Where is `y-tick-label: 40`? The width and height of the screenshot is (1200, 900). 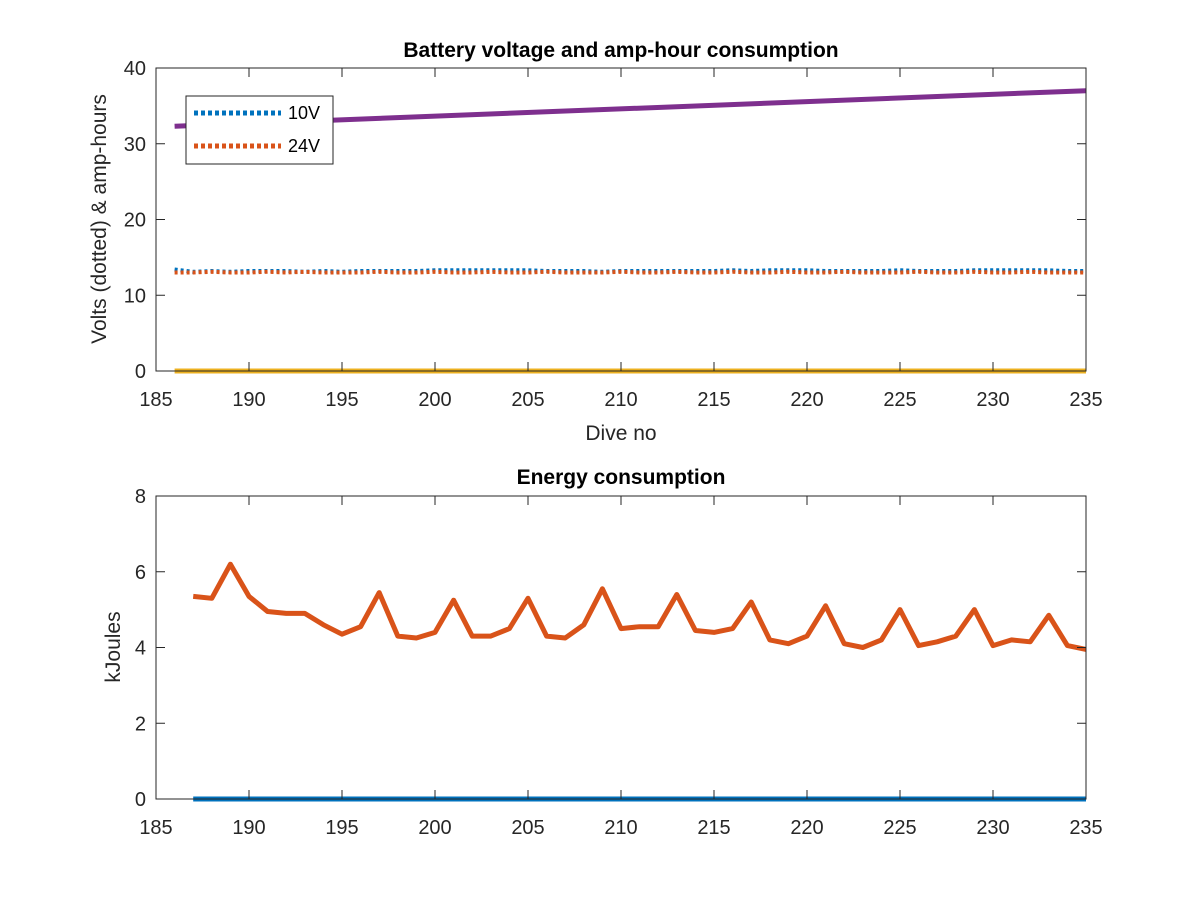
y-tick-label: 40 is located at coordinates (135, 69).